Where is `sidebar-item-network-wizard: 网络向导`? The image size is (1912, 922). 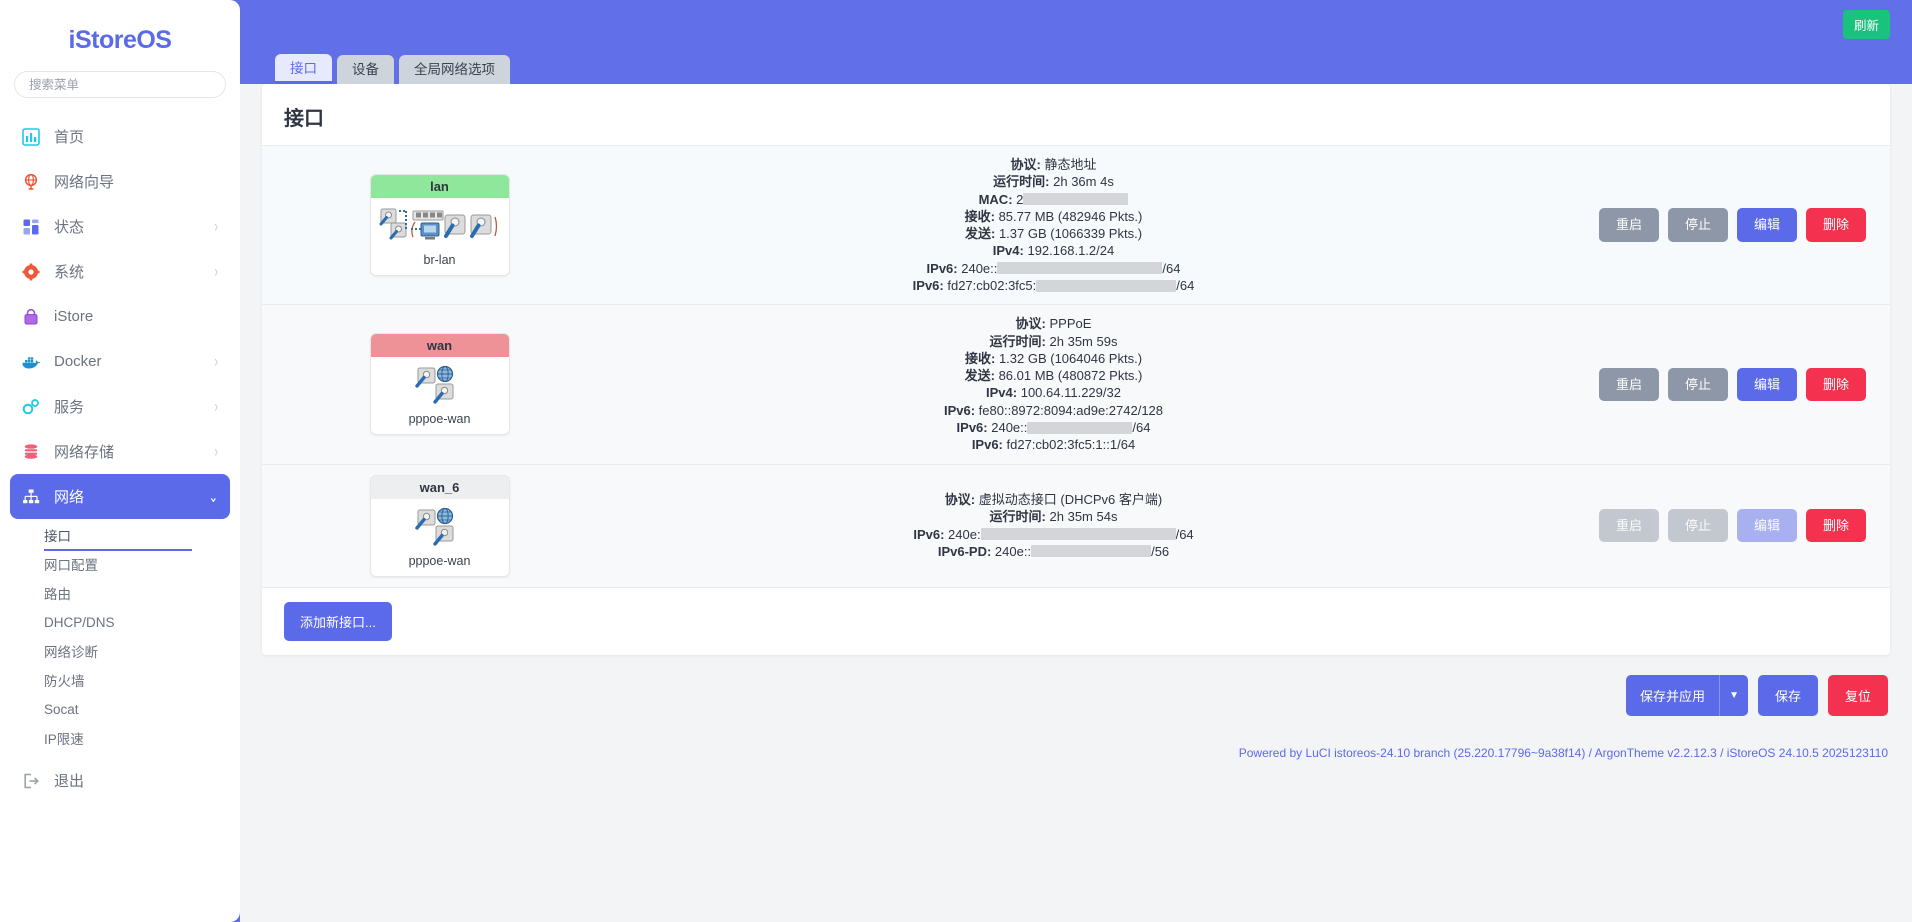 sidebar-item-network-wizard: 网络向导 is located at coordinates (120, 181).